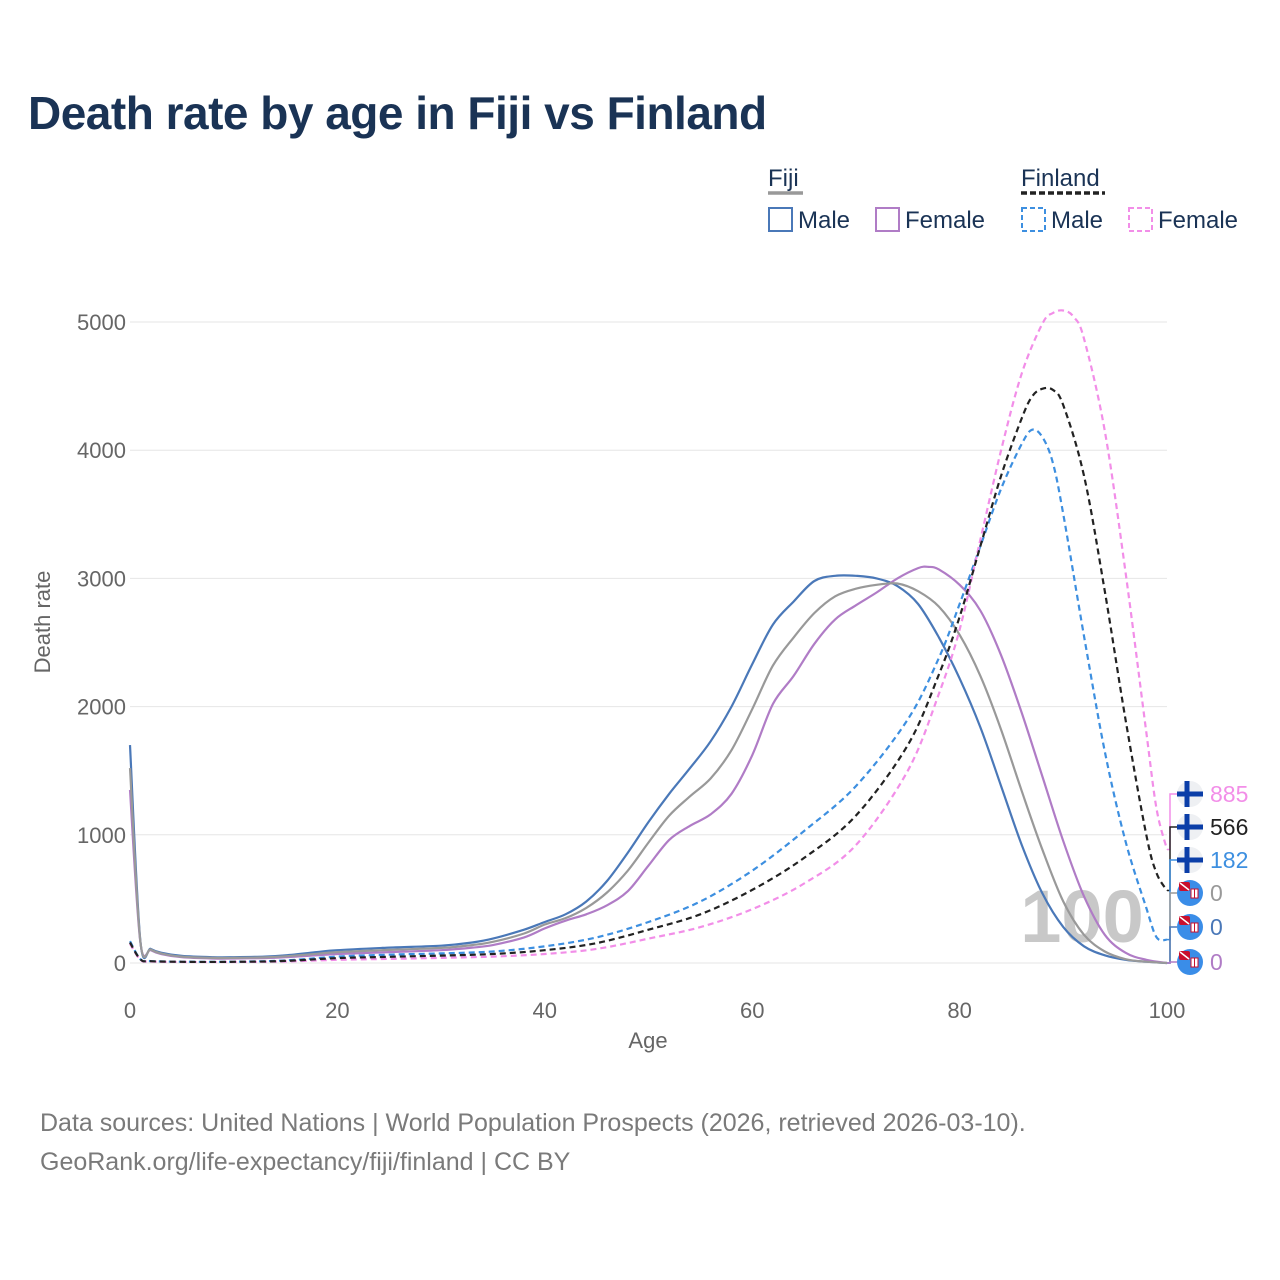 This screenshot has width=1280, height=1280. What do you see at coordinates (1229, 794) in the screenshot?
I see `end-label-value: 885` at bounding box center [1229, 794].